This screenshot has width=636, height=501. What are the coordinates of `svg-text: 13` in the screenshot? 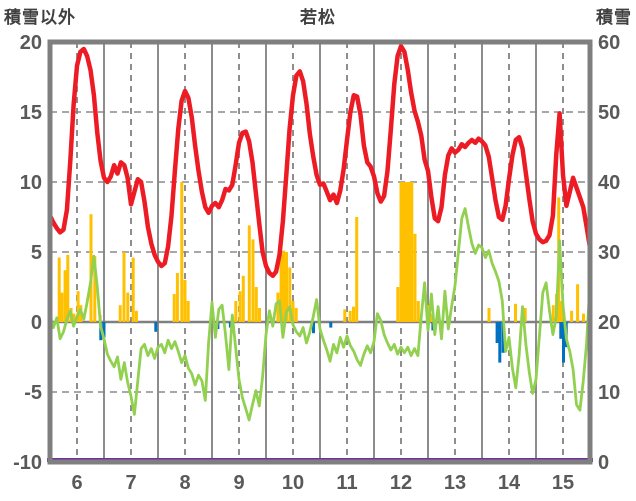 It's located at (455, 483).